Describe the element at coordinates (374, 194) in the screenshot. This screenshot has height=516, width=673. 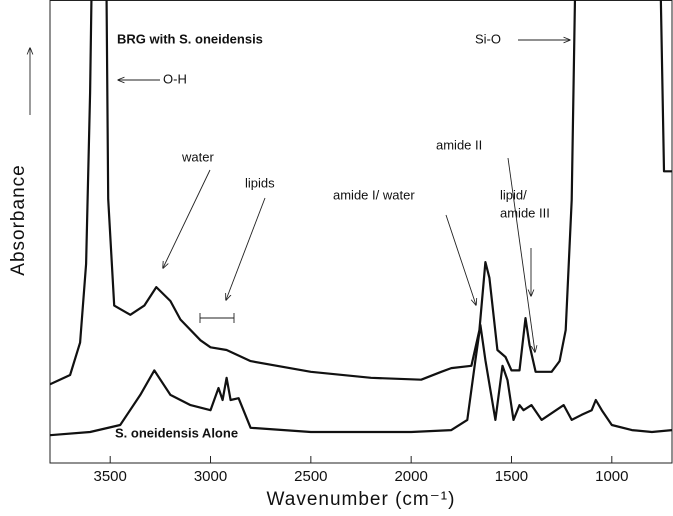
I see `annotation: amide I/ water` at that location.